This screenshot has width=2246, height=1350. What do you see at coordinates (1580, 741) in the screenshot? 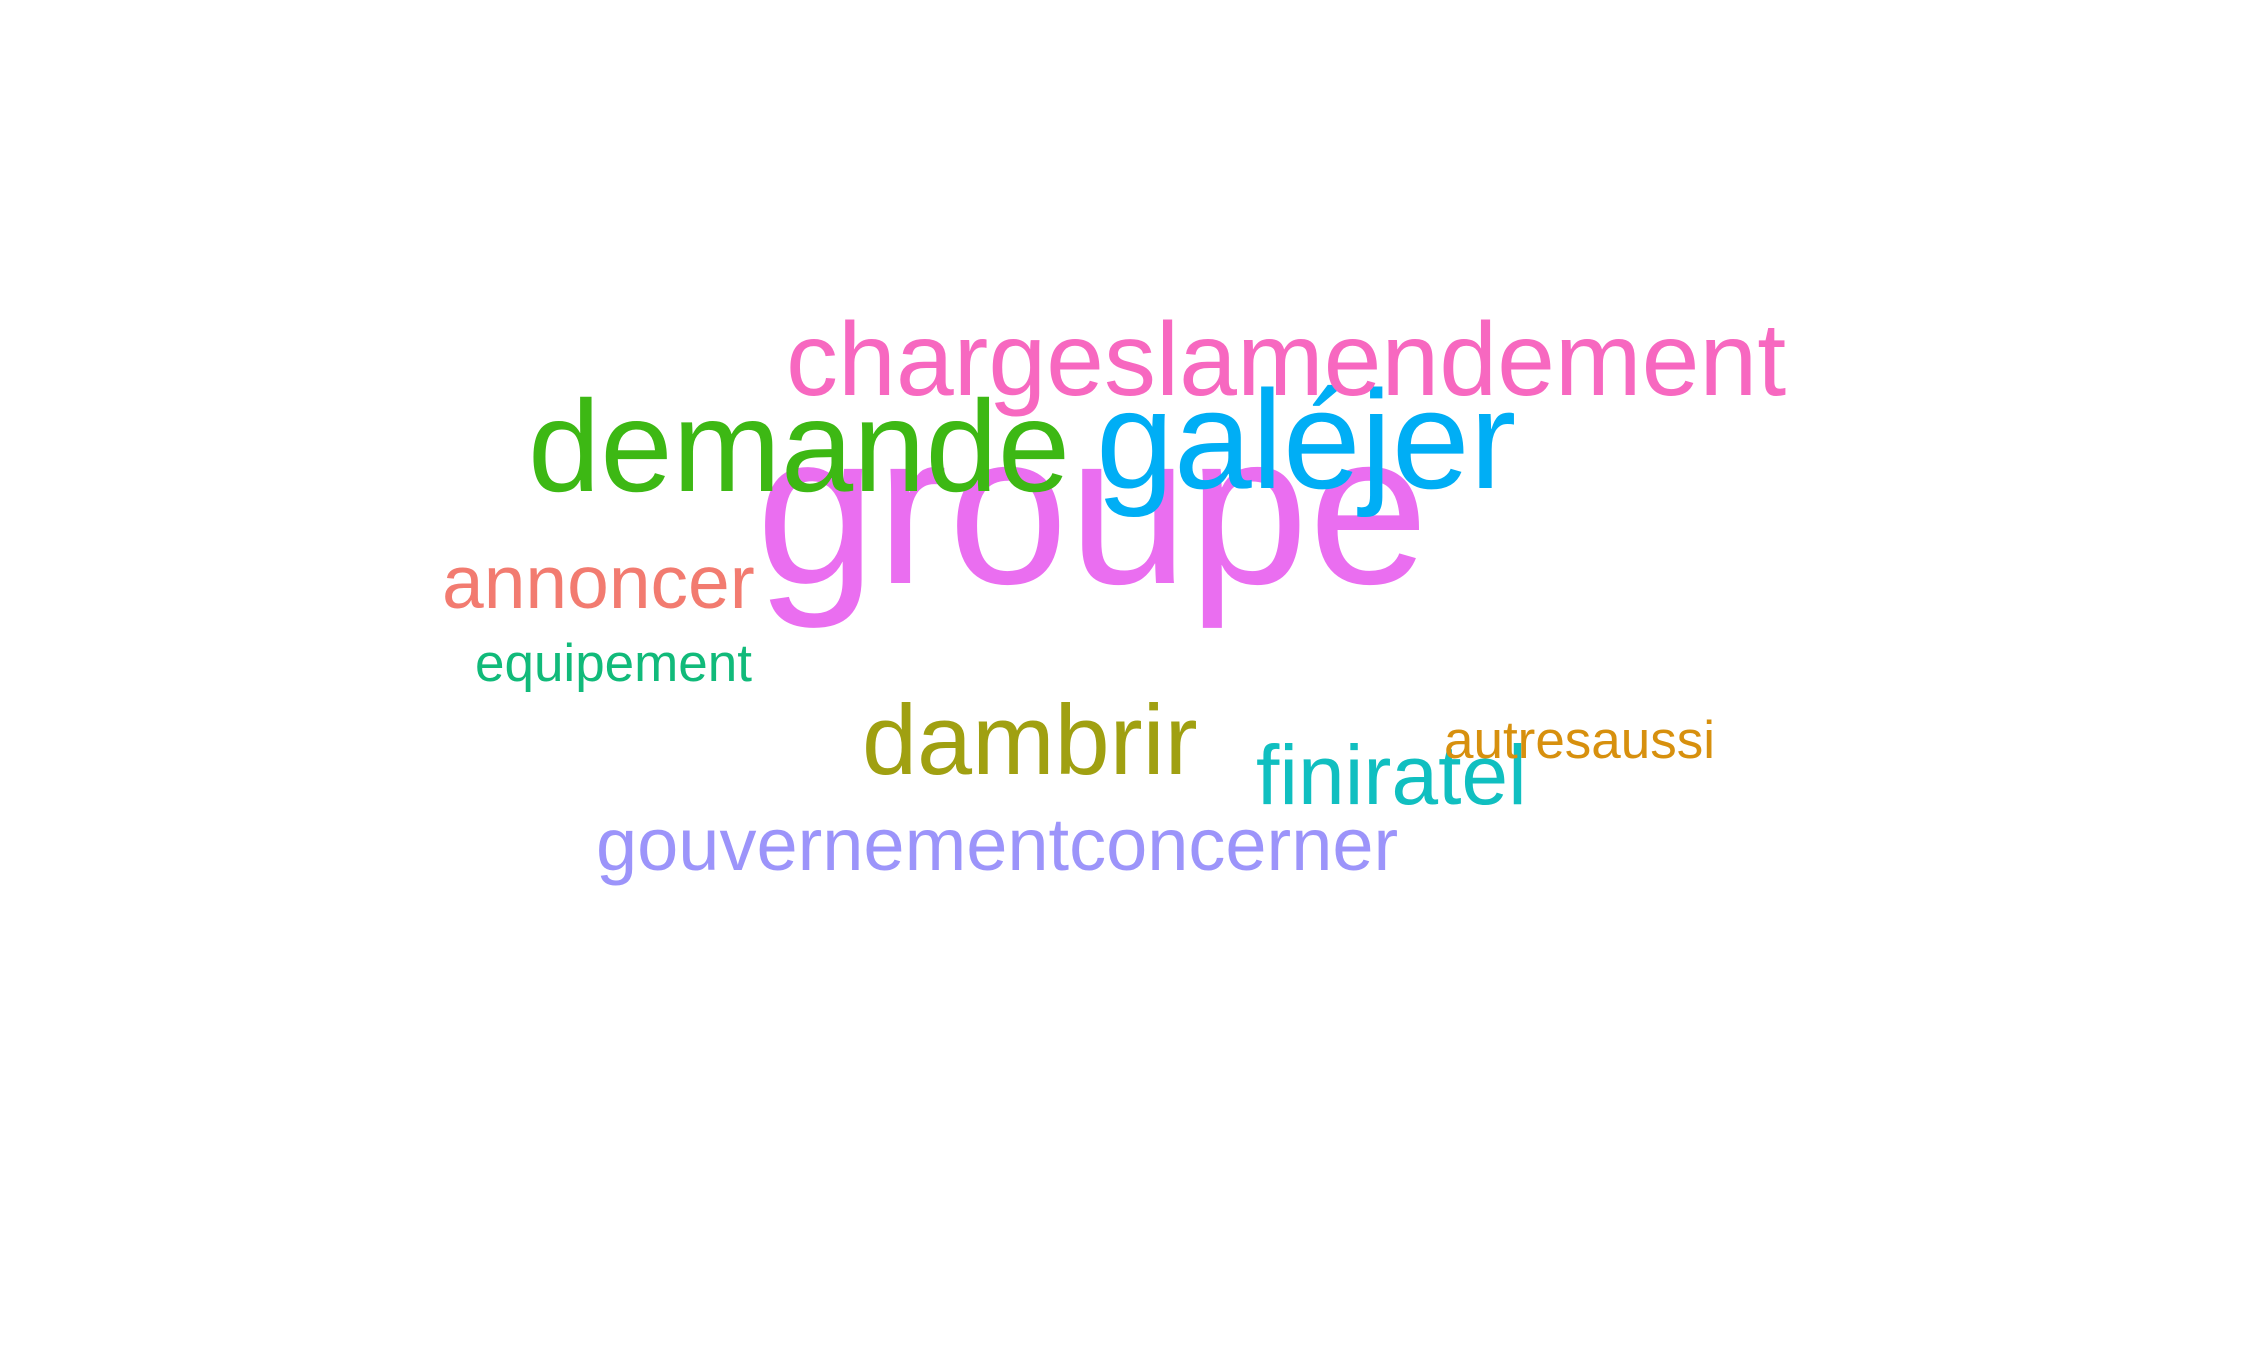
I see `word-autresaussi: autresaussi` at bounding box center [1580, 741].